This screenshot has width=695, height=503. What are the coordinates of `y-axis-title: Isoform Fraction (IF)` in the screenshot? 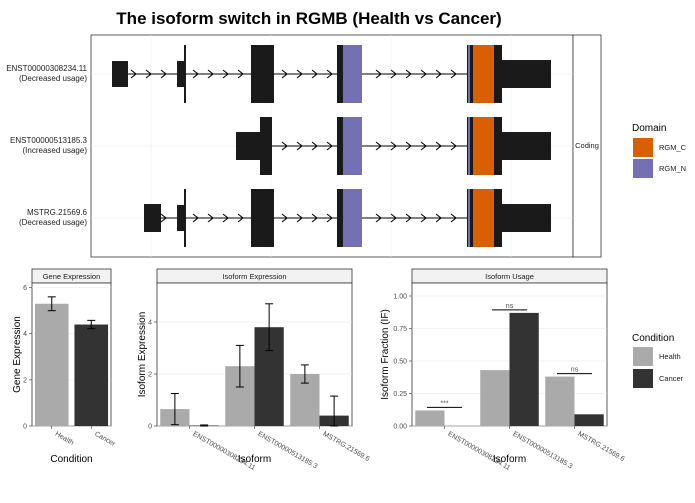 It's located at (385, 354).